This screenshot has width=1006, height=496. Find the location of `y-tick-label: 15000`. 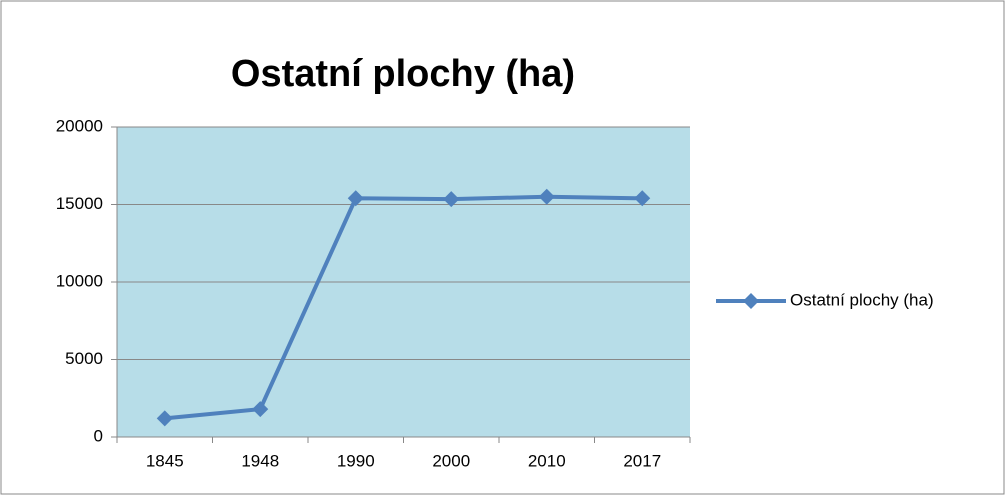

y-tick-label: 15000 is located at coordinates (79, 203).